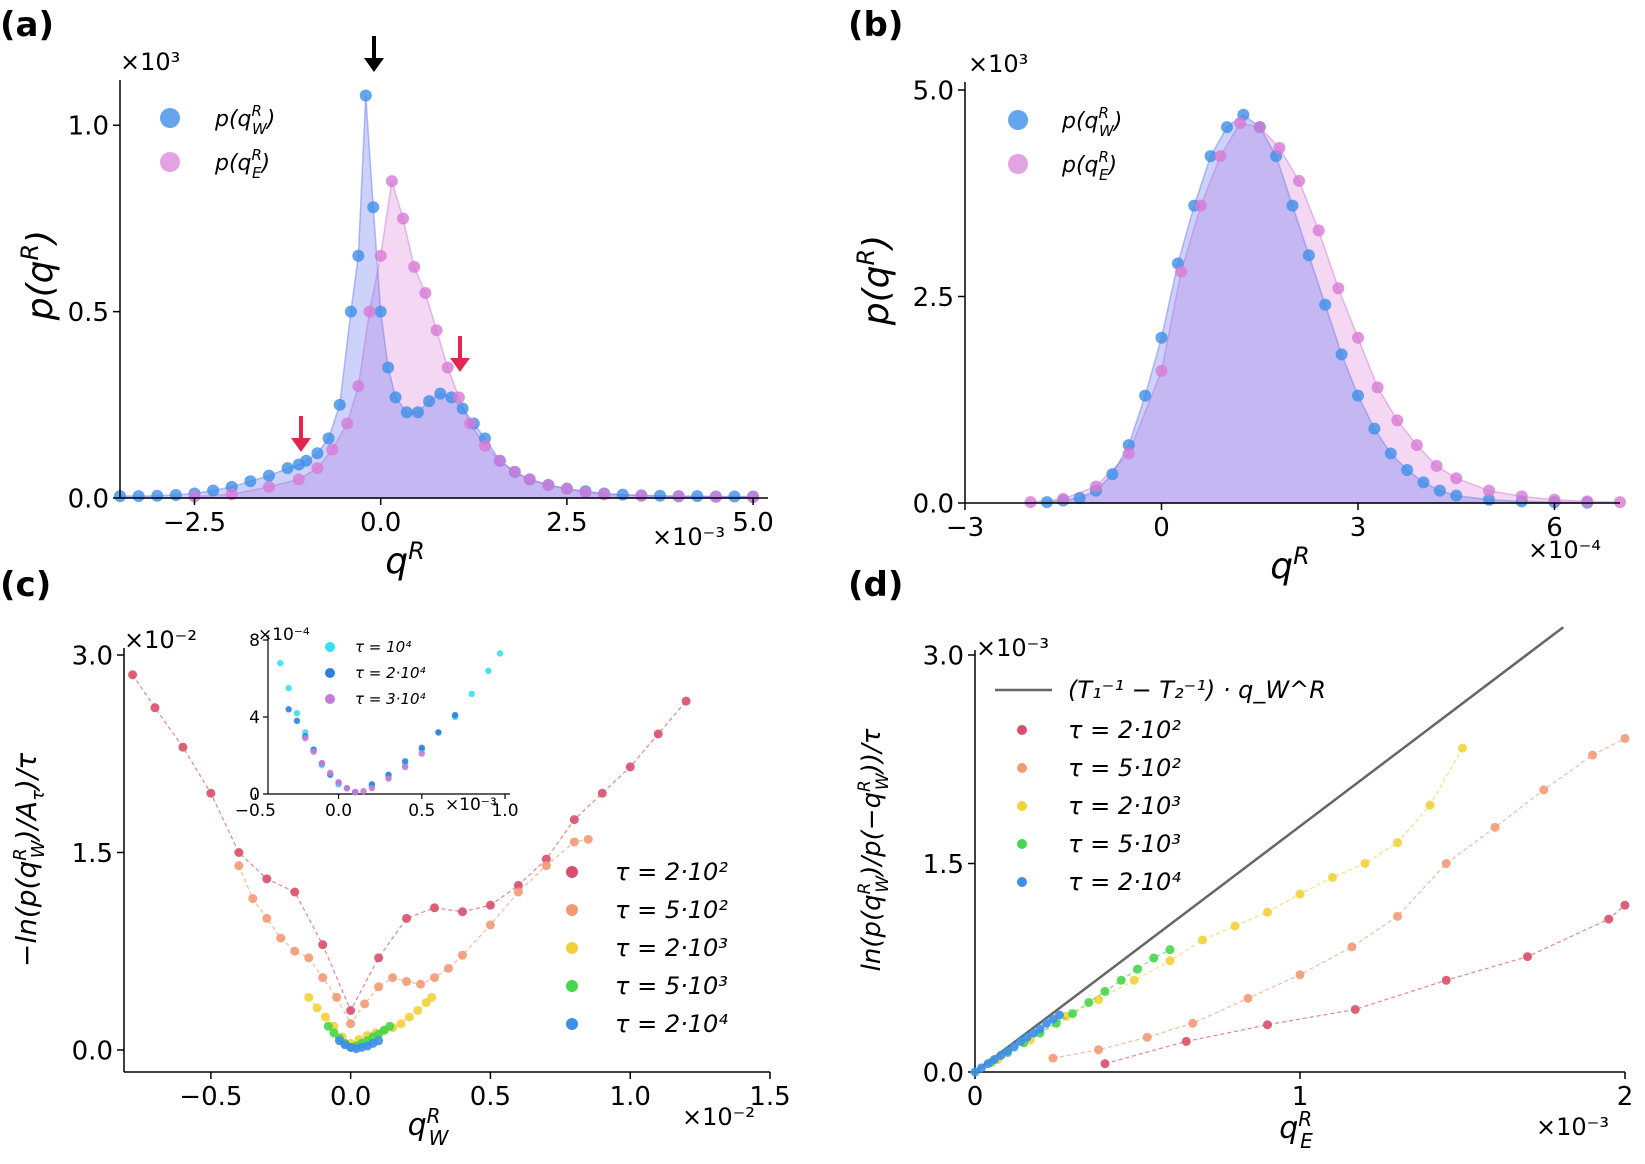 The height and width of the screenshot is (1164, 1645). I want to click on panel-d-ylabel: ln(p(qRW)/p(−qRW))/τ, so click(874, 849).